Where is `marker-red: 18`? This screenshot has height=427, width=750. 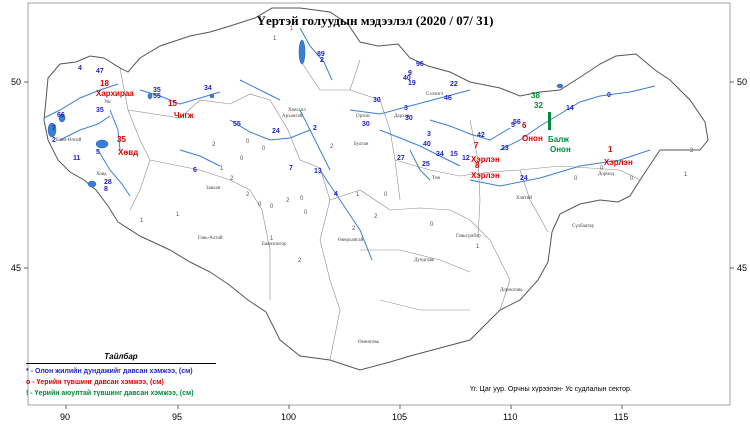
marker-red: 18 is located at coordinates (104, 83).